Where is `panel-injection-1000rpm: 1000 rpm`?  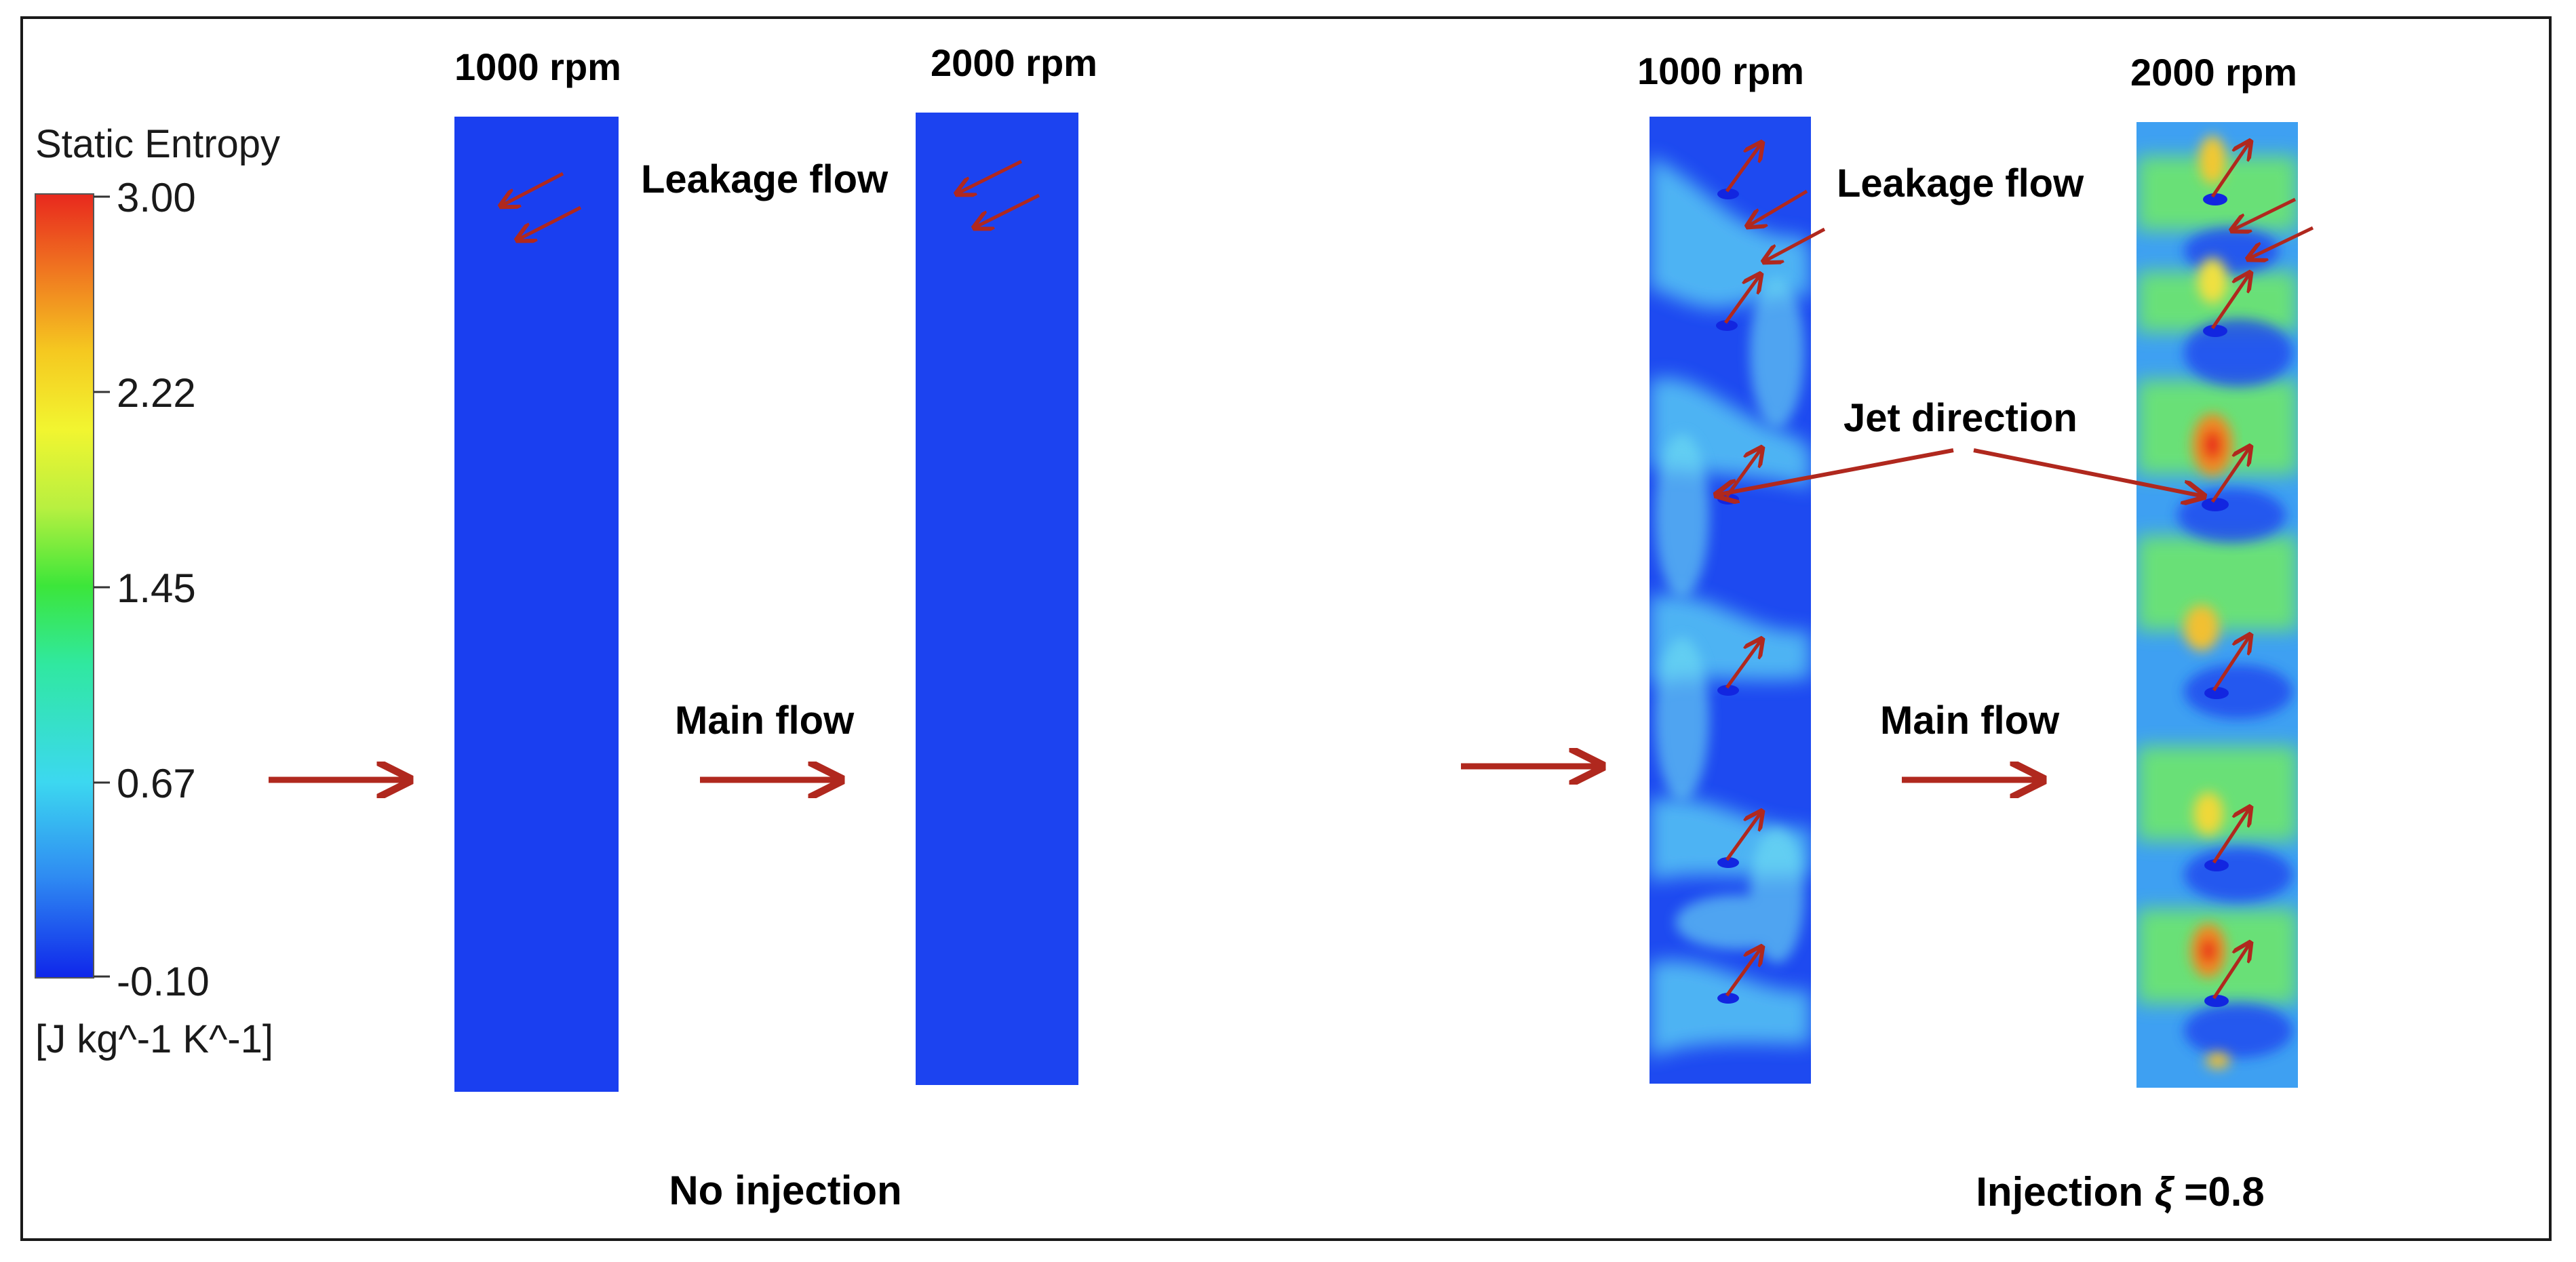
panel-injection-1000rpm: 1000 rpm is located at coordinates (1731, 567).